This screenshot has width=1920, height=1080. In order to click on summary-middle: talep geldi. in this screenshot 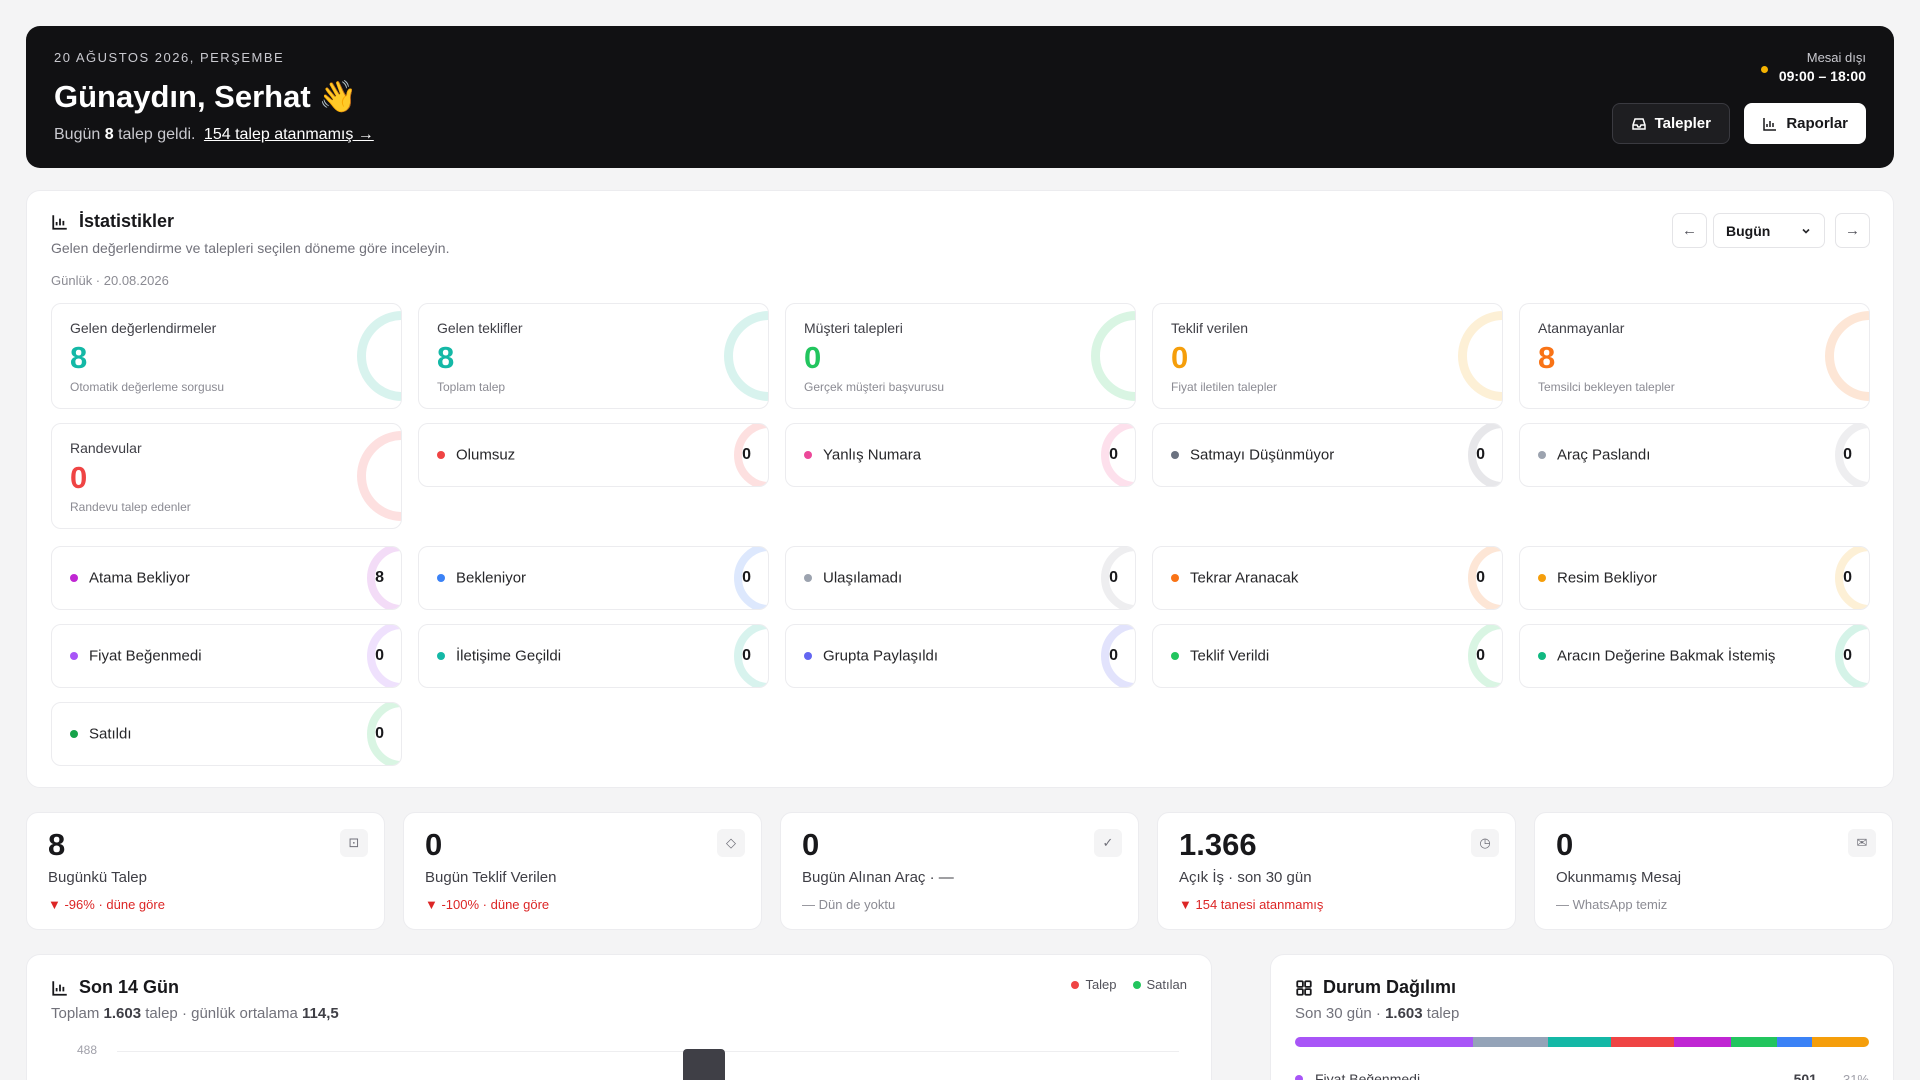, I will do `click(157, 134)`.